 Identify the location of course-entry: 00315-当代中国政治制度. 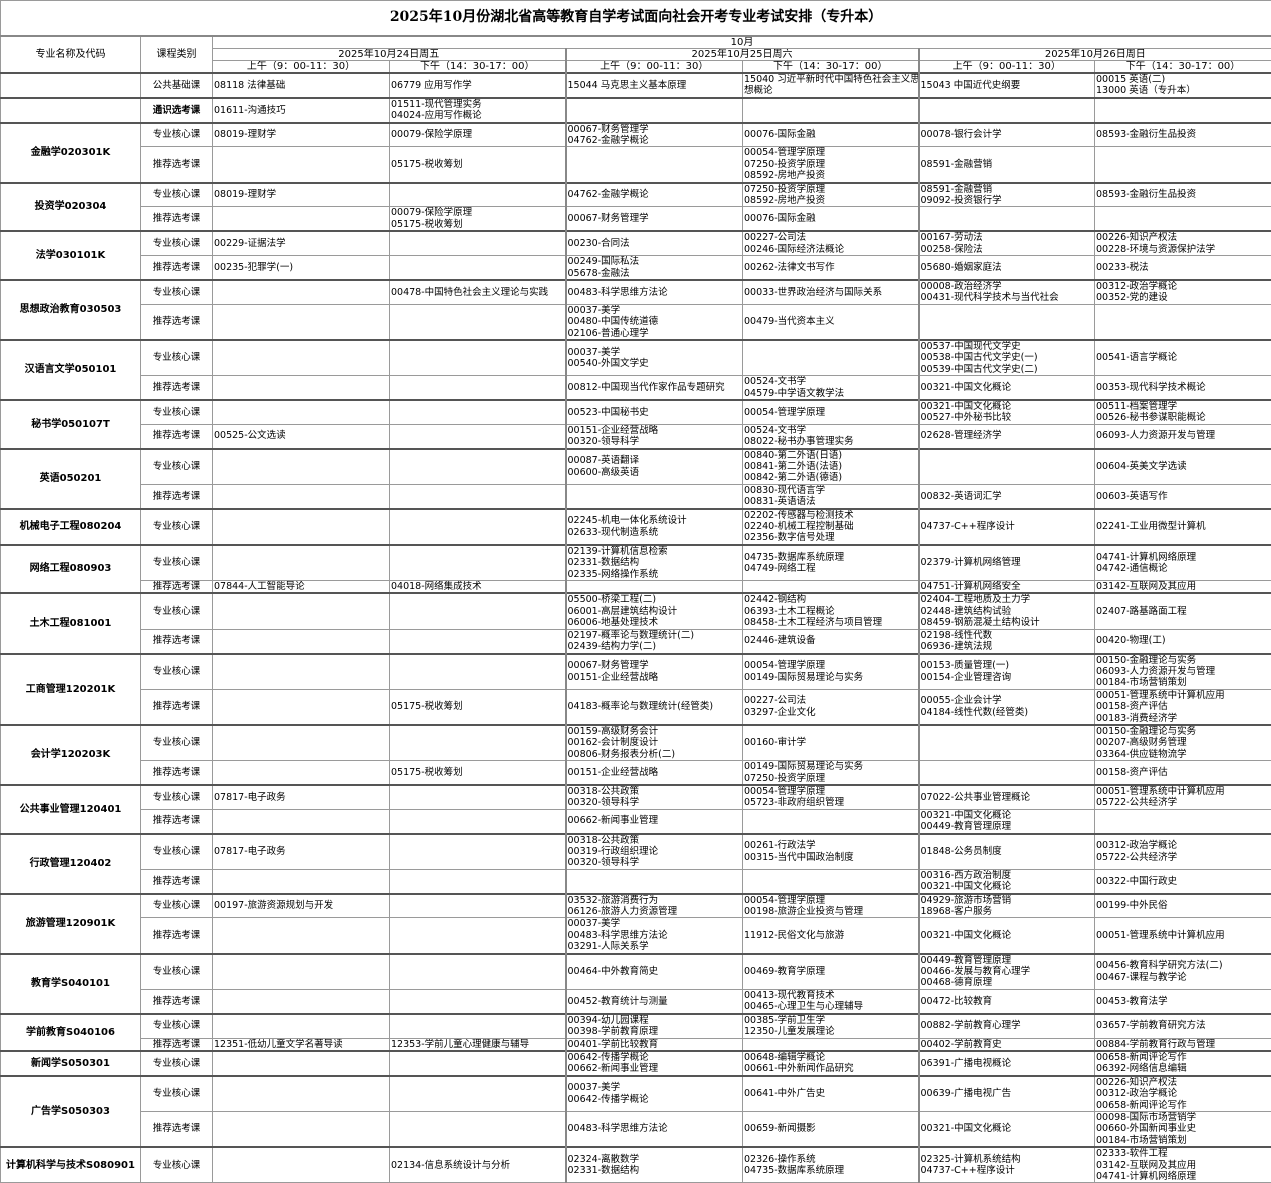
(830, 857).